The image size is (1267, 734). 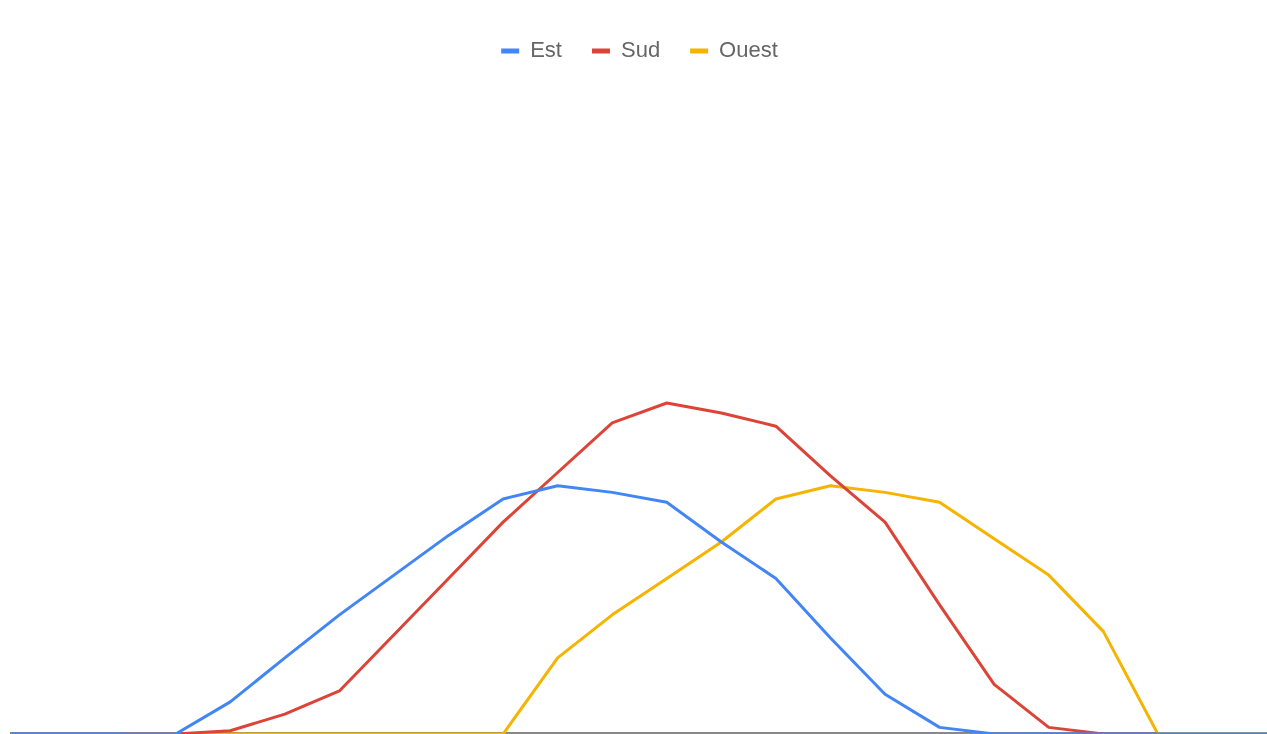 What do you see at coordinates (748, 50) in the screenshot?
I see `legend-label: Ouest` at bounding box center [748, 50].